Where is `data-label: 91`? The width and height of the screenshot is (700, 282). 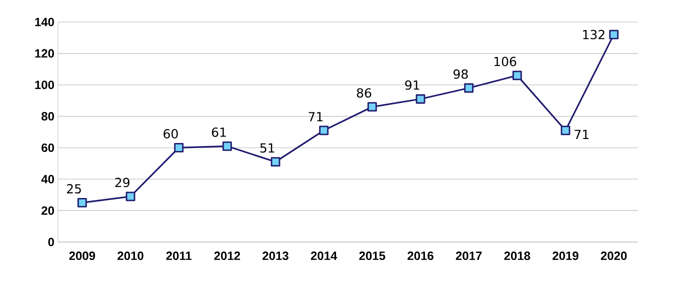 data-label: 91 is located at coordinates (412, 85).